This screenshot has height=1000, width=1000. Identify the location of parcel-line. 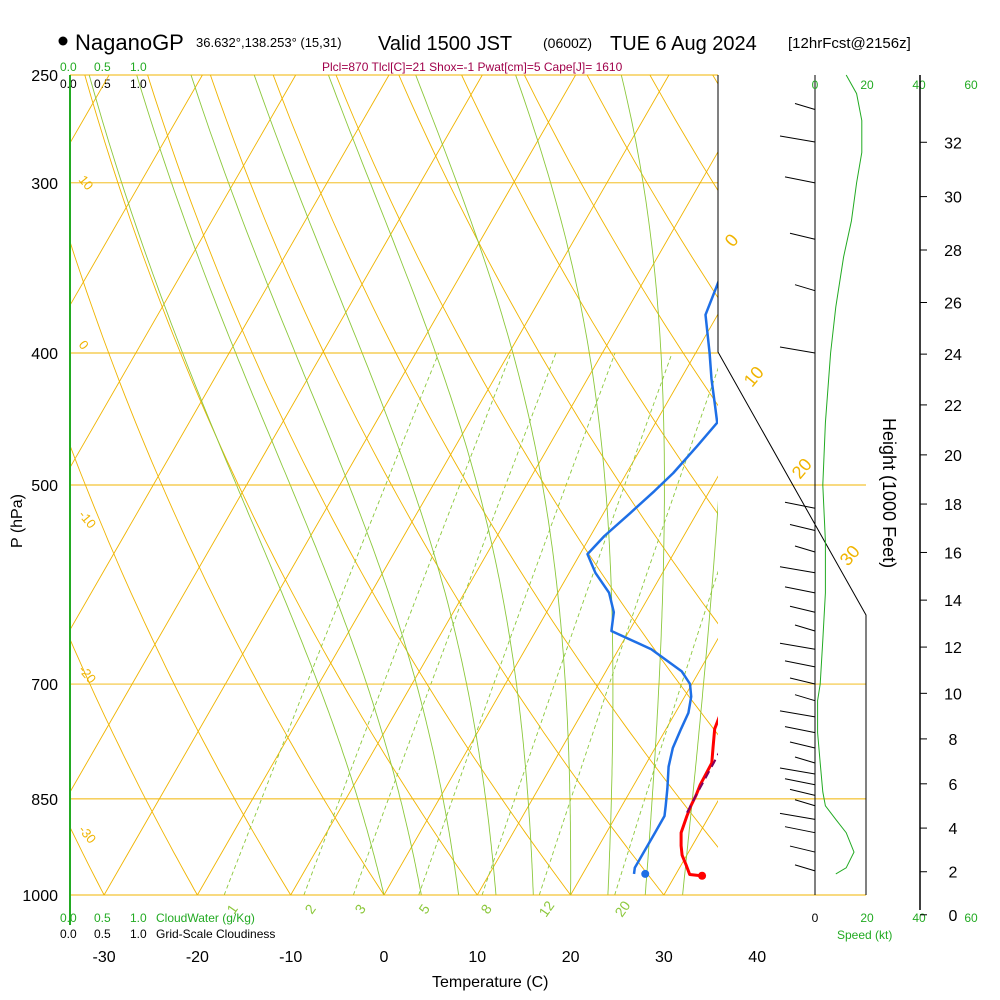
(702, 783).